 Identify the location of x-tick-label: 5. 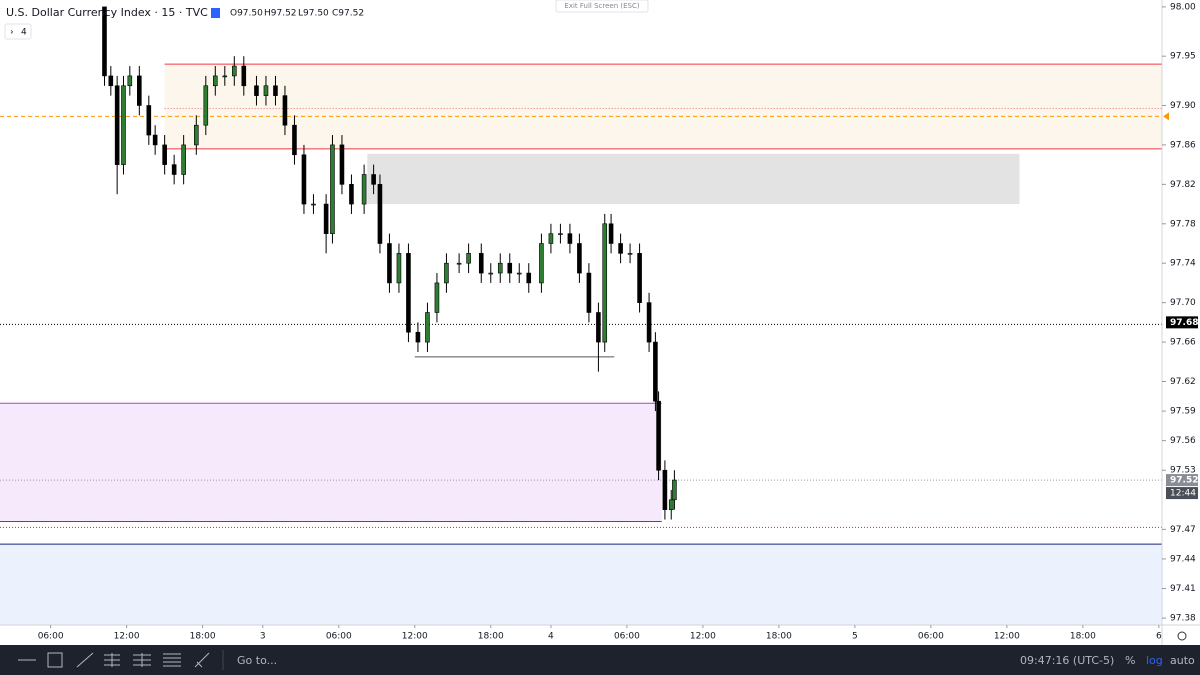
(855, 637).